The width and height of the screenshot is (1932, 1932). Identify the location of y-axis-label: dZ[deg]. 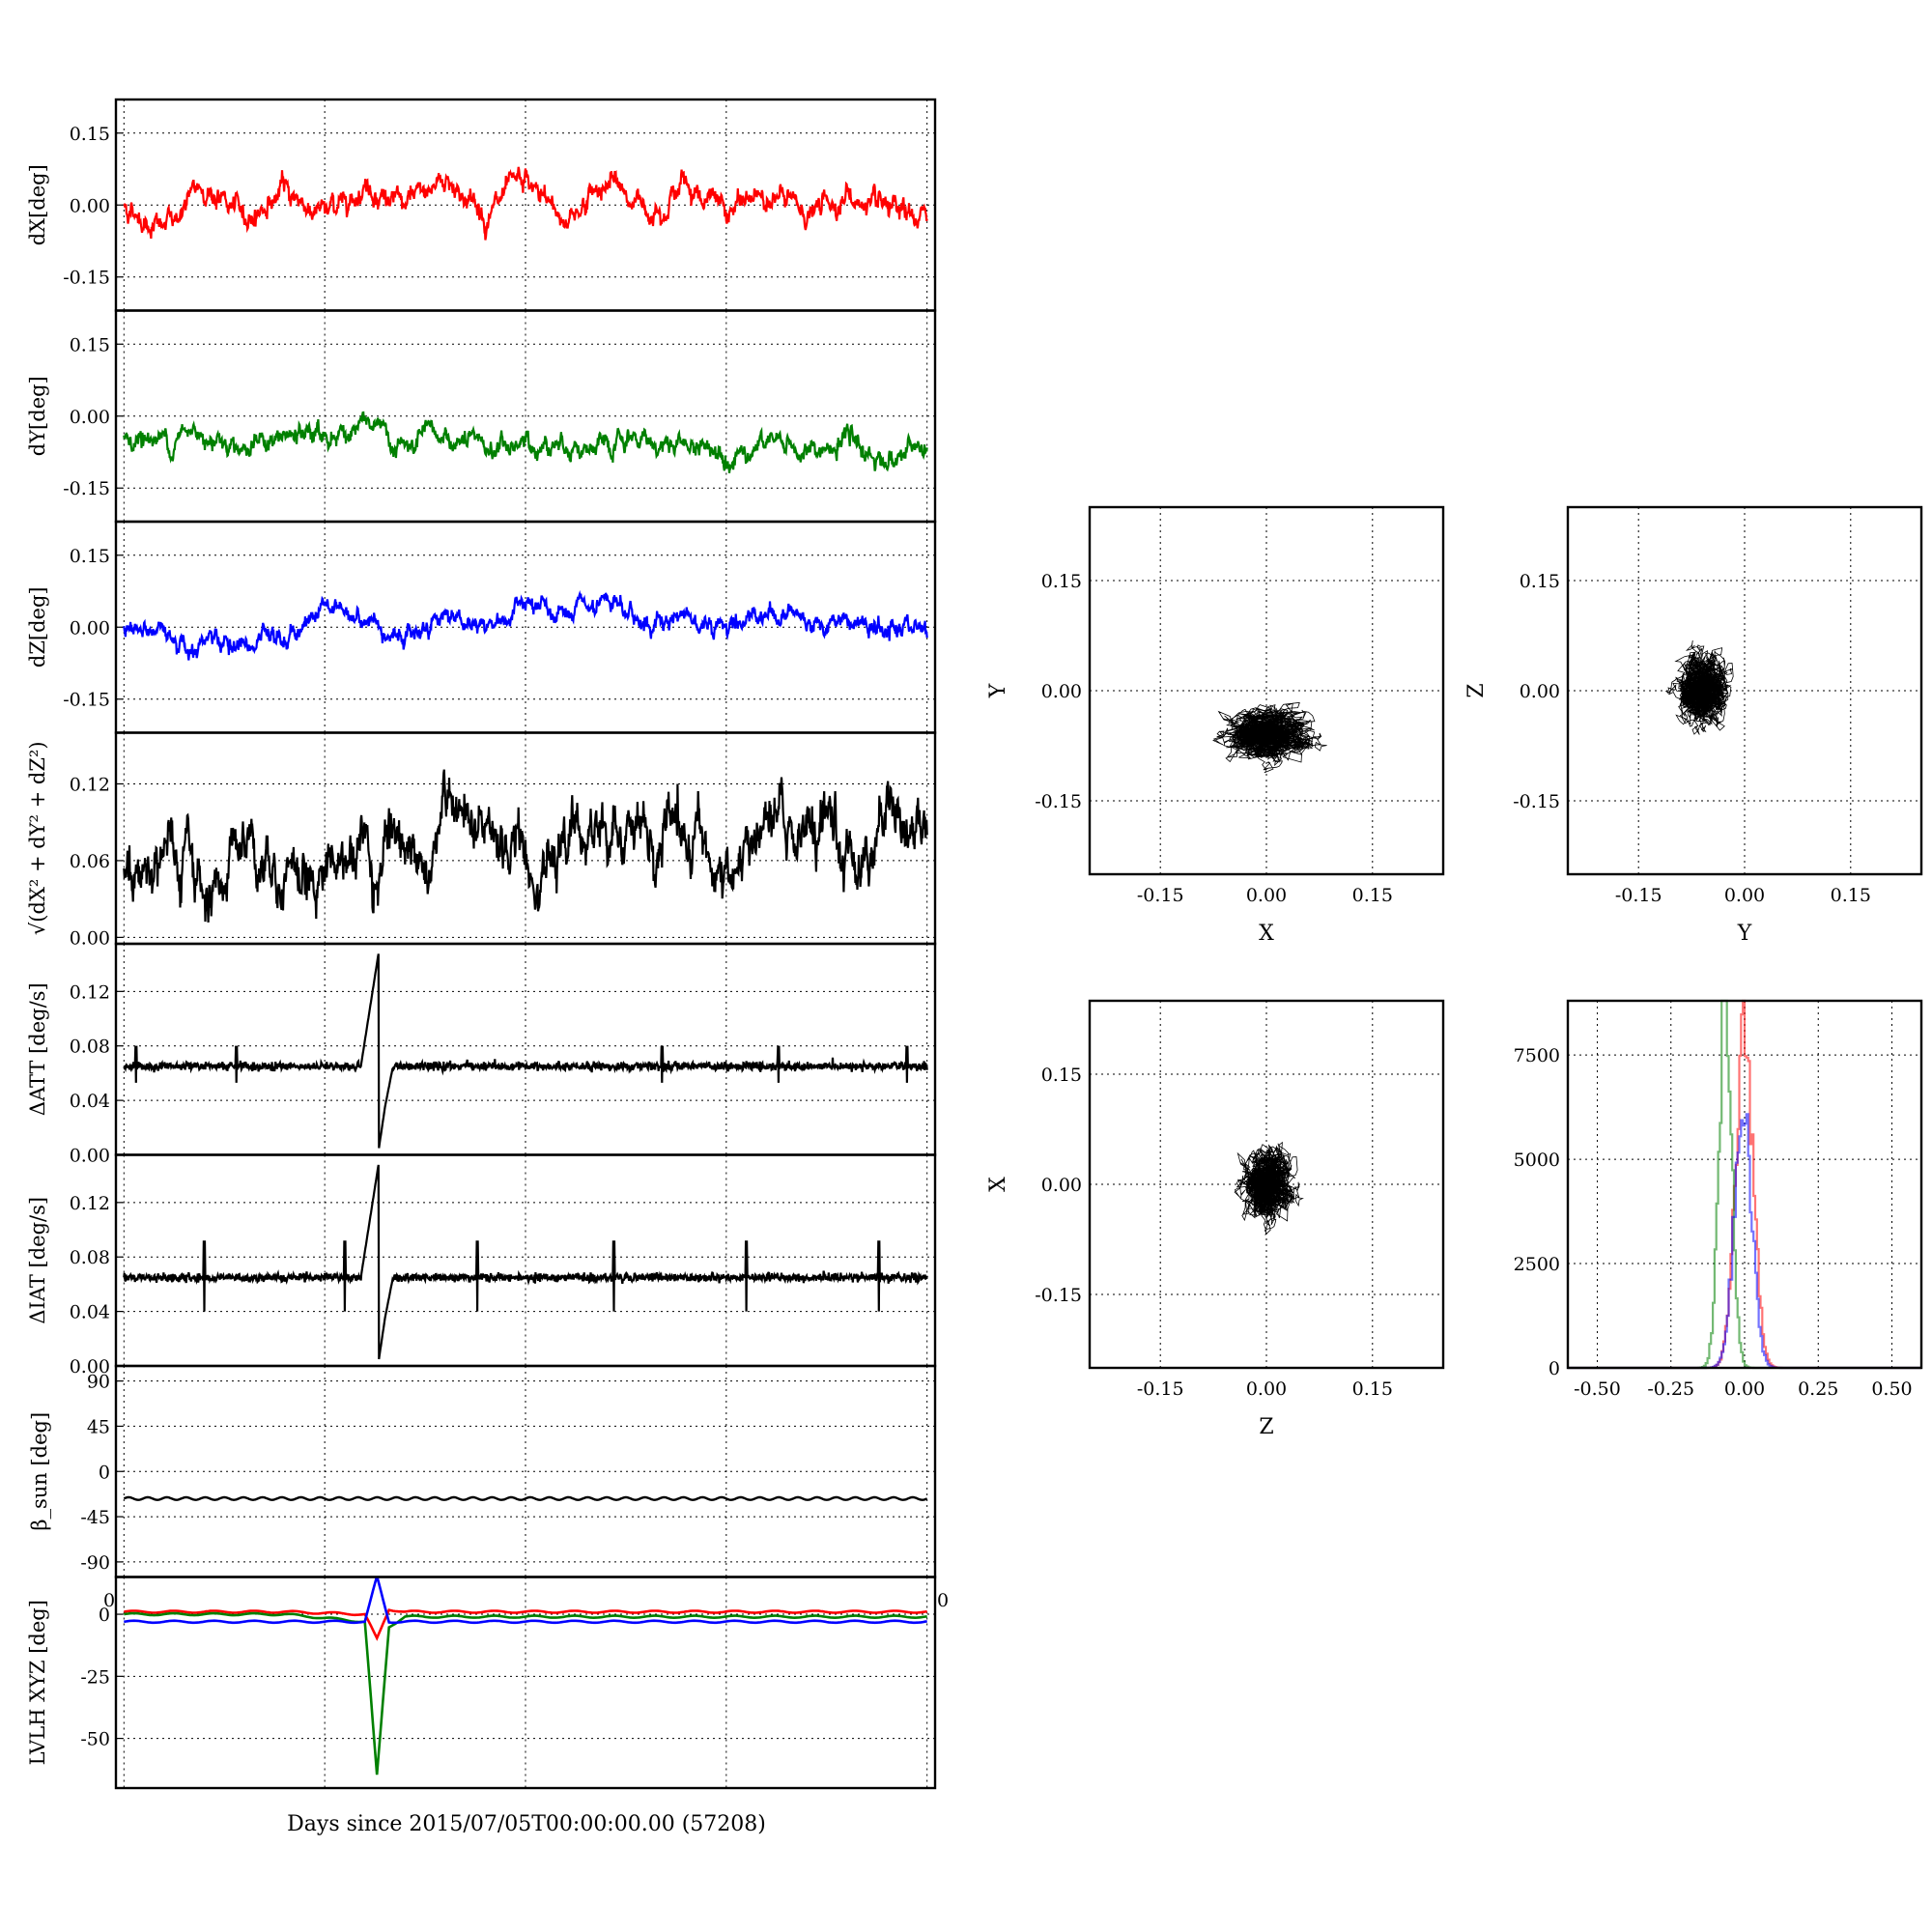
(37, 627).